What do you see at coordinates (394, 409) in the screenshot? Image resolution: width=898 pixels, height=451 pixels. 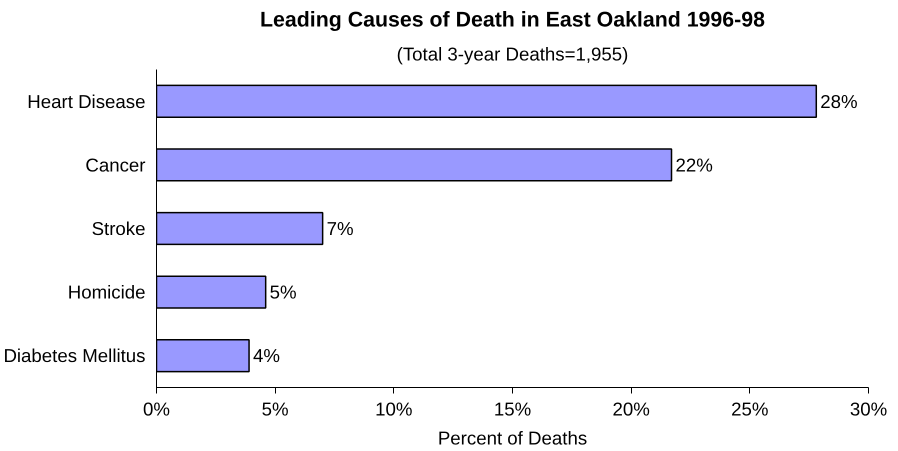 I see `x-tick-label: 10%` at bounding box center [394, 409].